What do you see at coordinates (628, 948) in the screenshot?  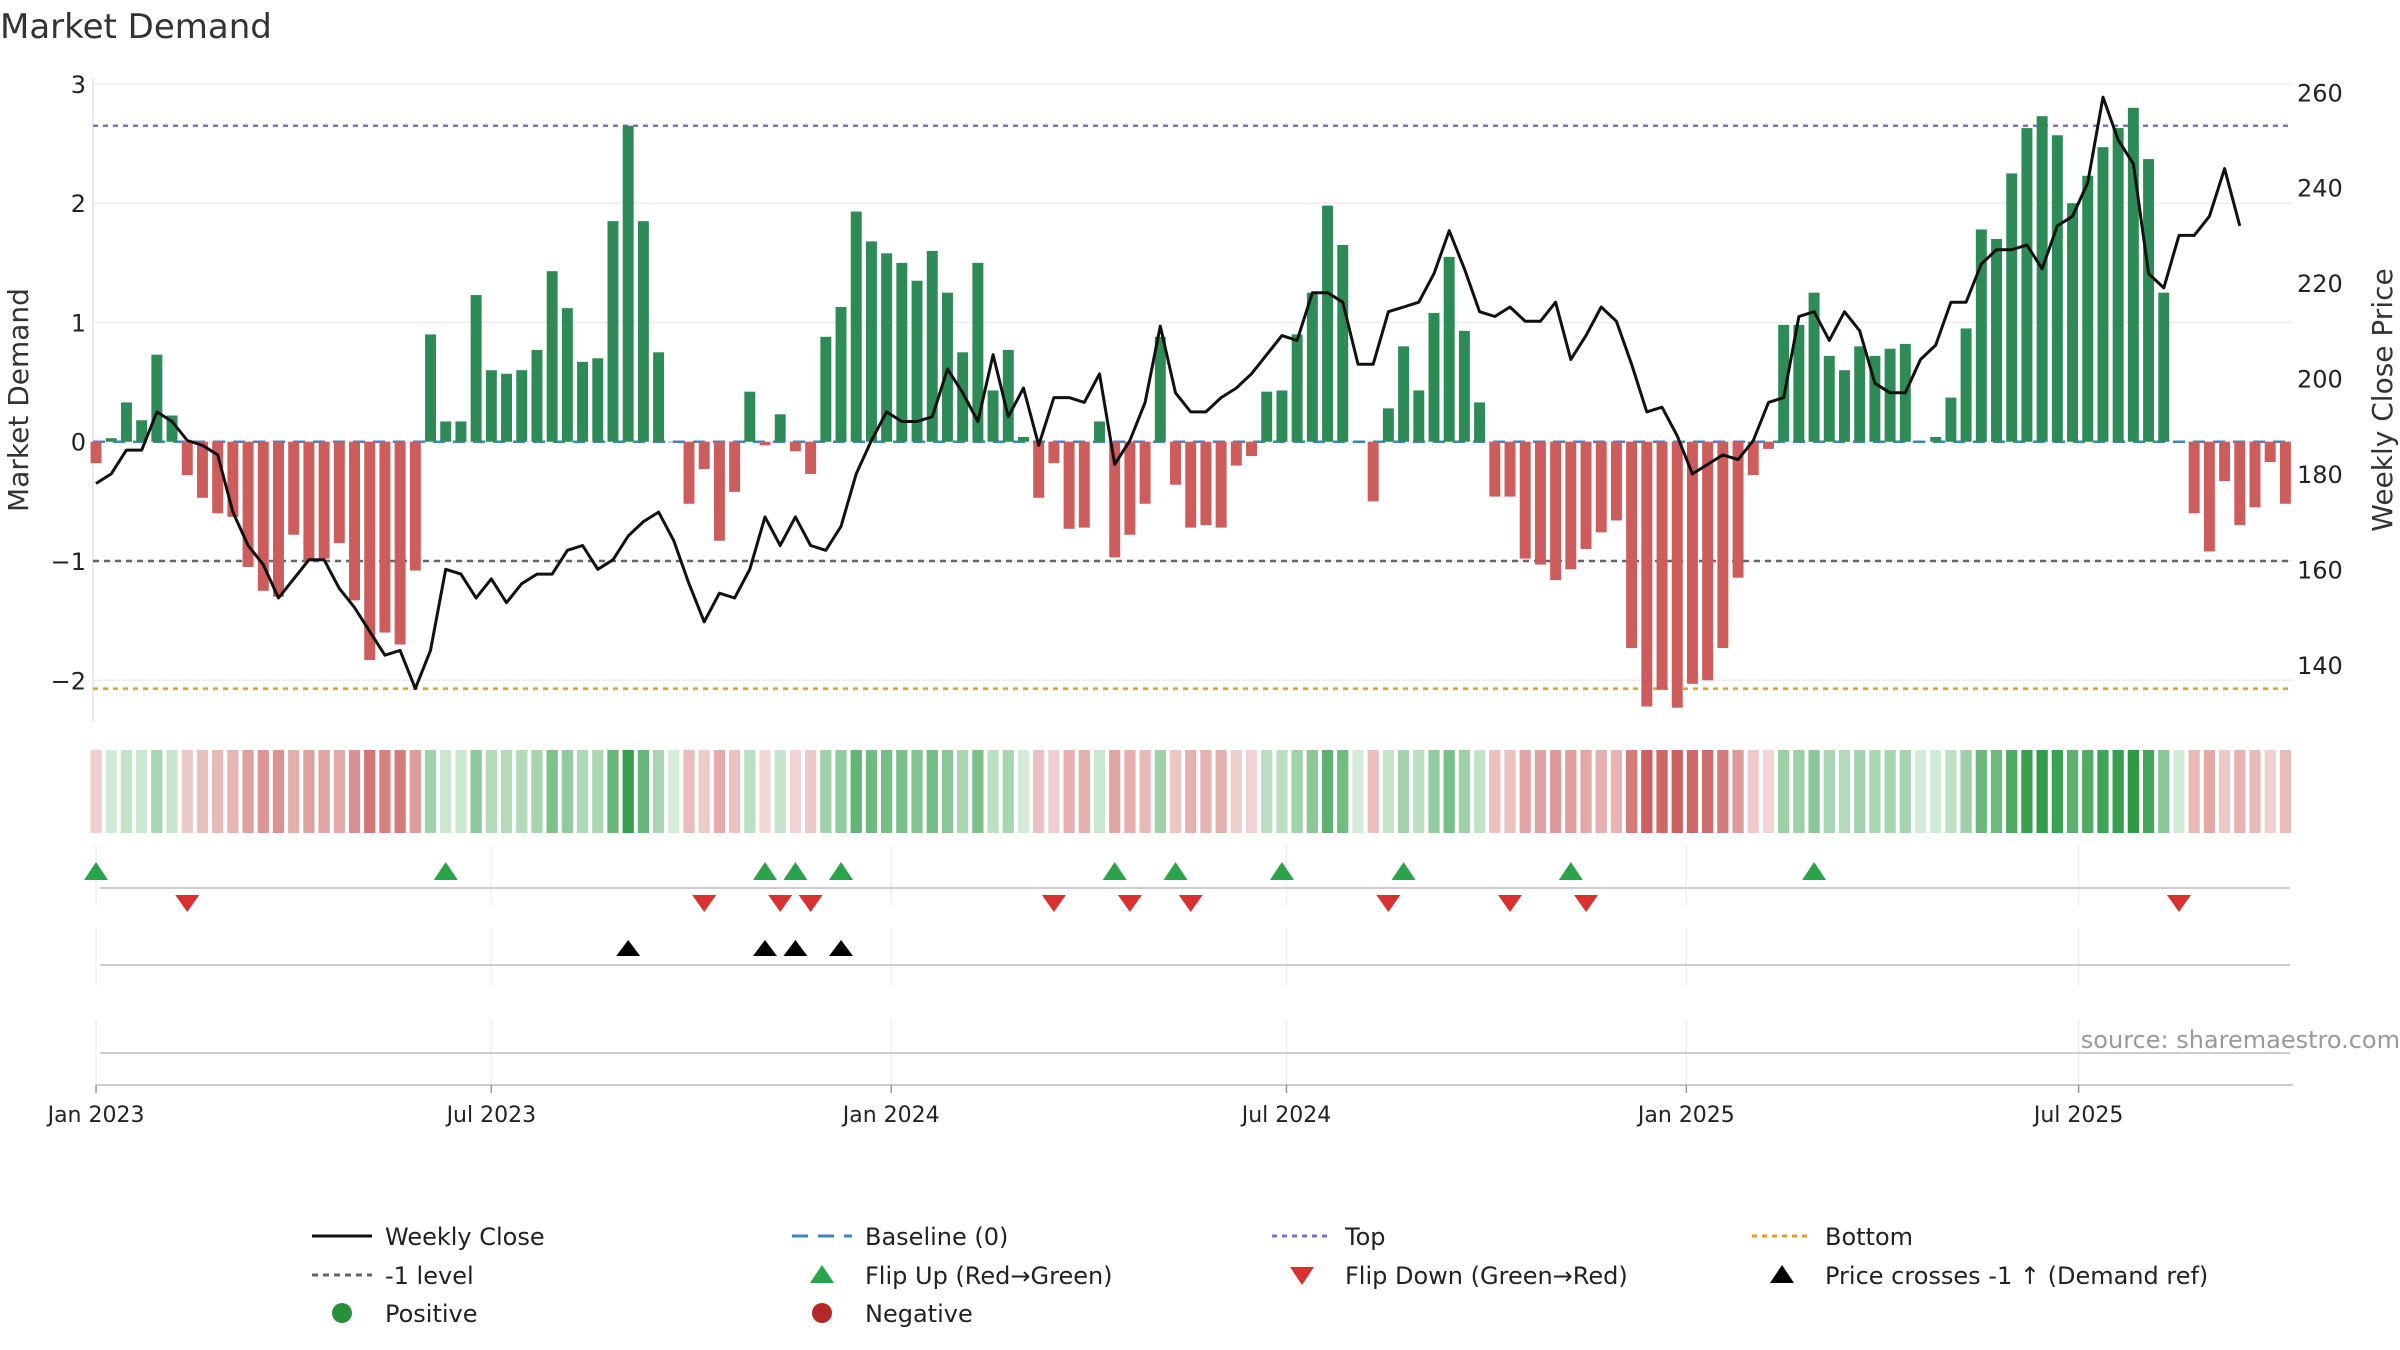 I see `price-cross-marker` at bounding box center [628, 948].